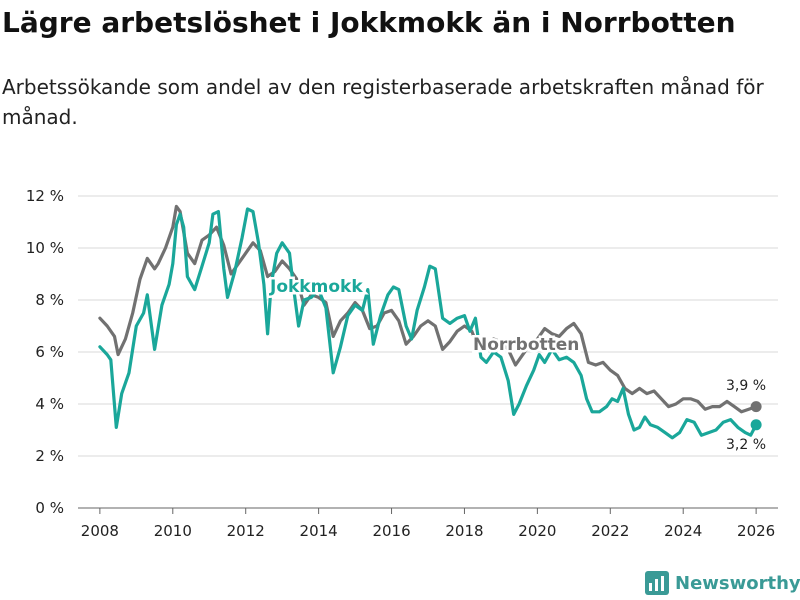 The image size is (800, 600). I want to click on brand-name: Newsworthy, so click(737, 583).